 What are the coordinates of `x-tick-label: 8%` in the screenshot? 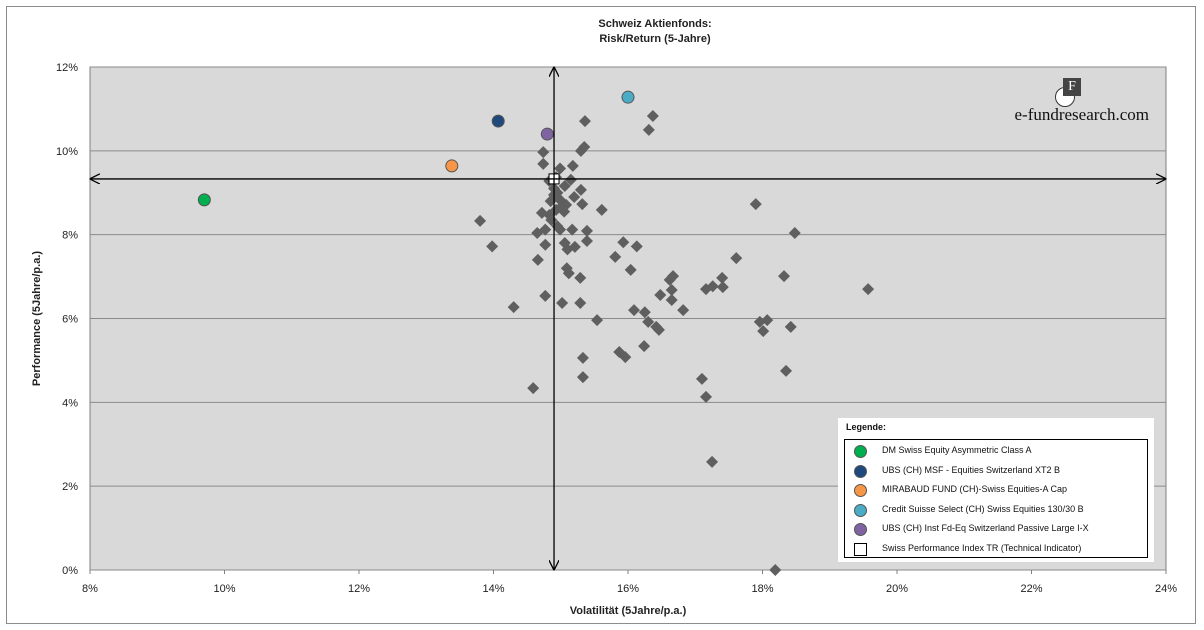 It's located at (90, 589).